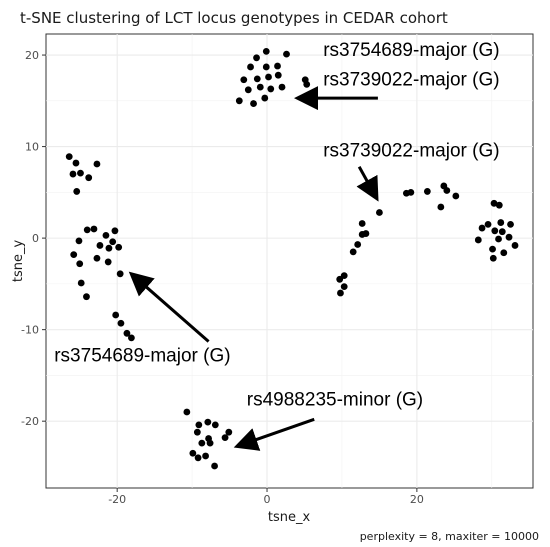 This screenshot has width=550, height=547. Describe the element at coordinates (449, 536) in the screenshot. I see `chart-caption: perplexity = 8, maxiter = 10000` at that location.